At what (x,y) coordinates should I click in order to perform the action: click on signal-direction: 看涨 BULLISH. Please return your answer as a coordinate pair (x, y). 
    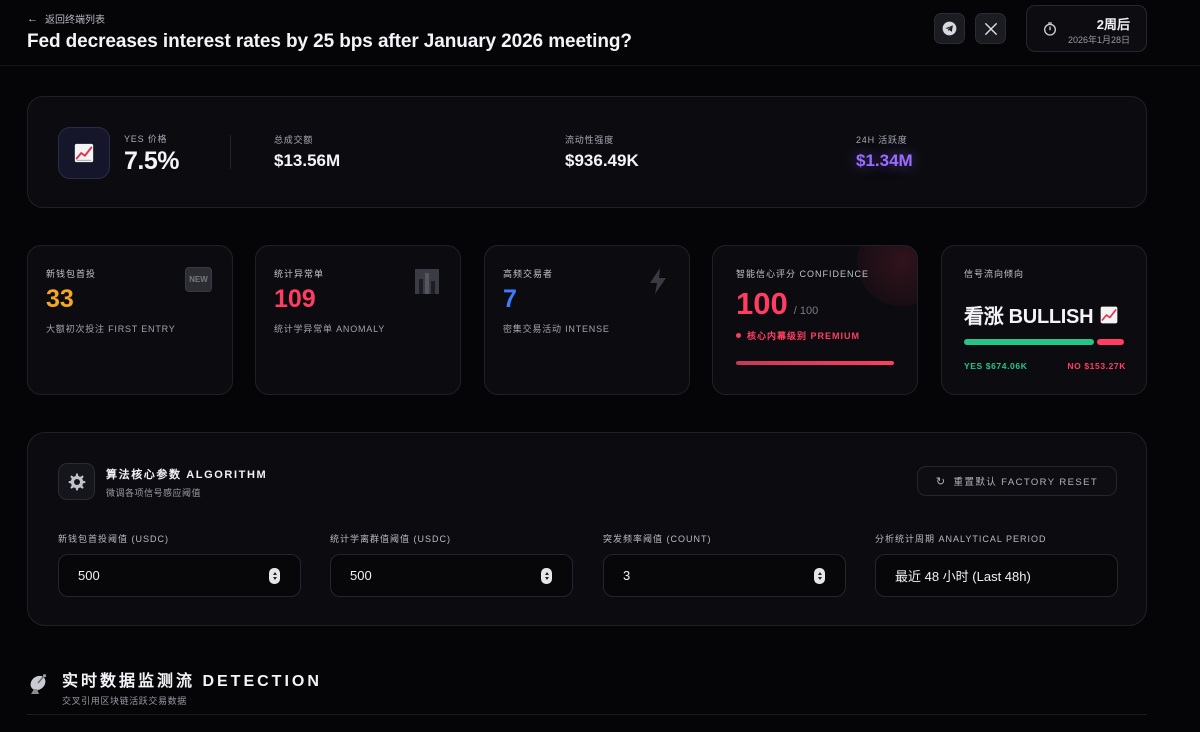
    Looking at the image, I should click on (1041, 314).